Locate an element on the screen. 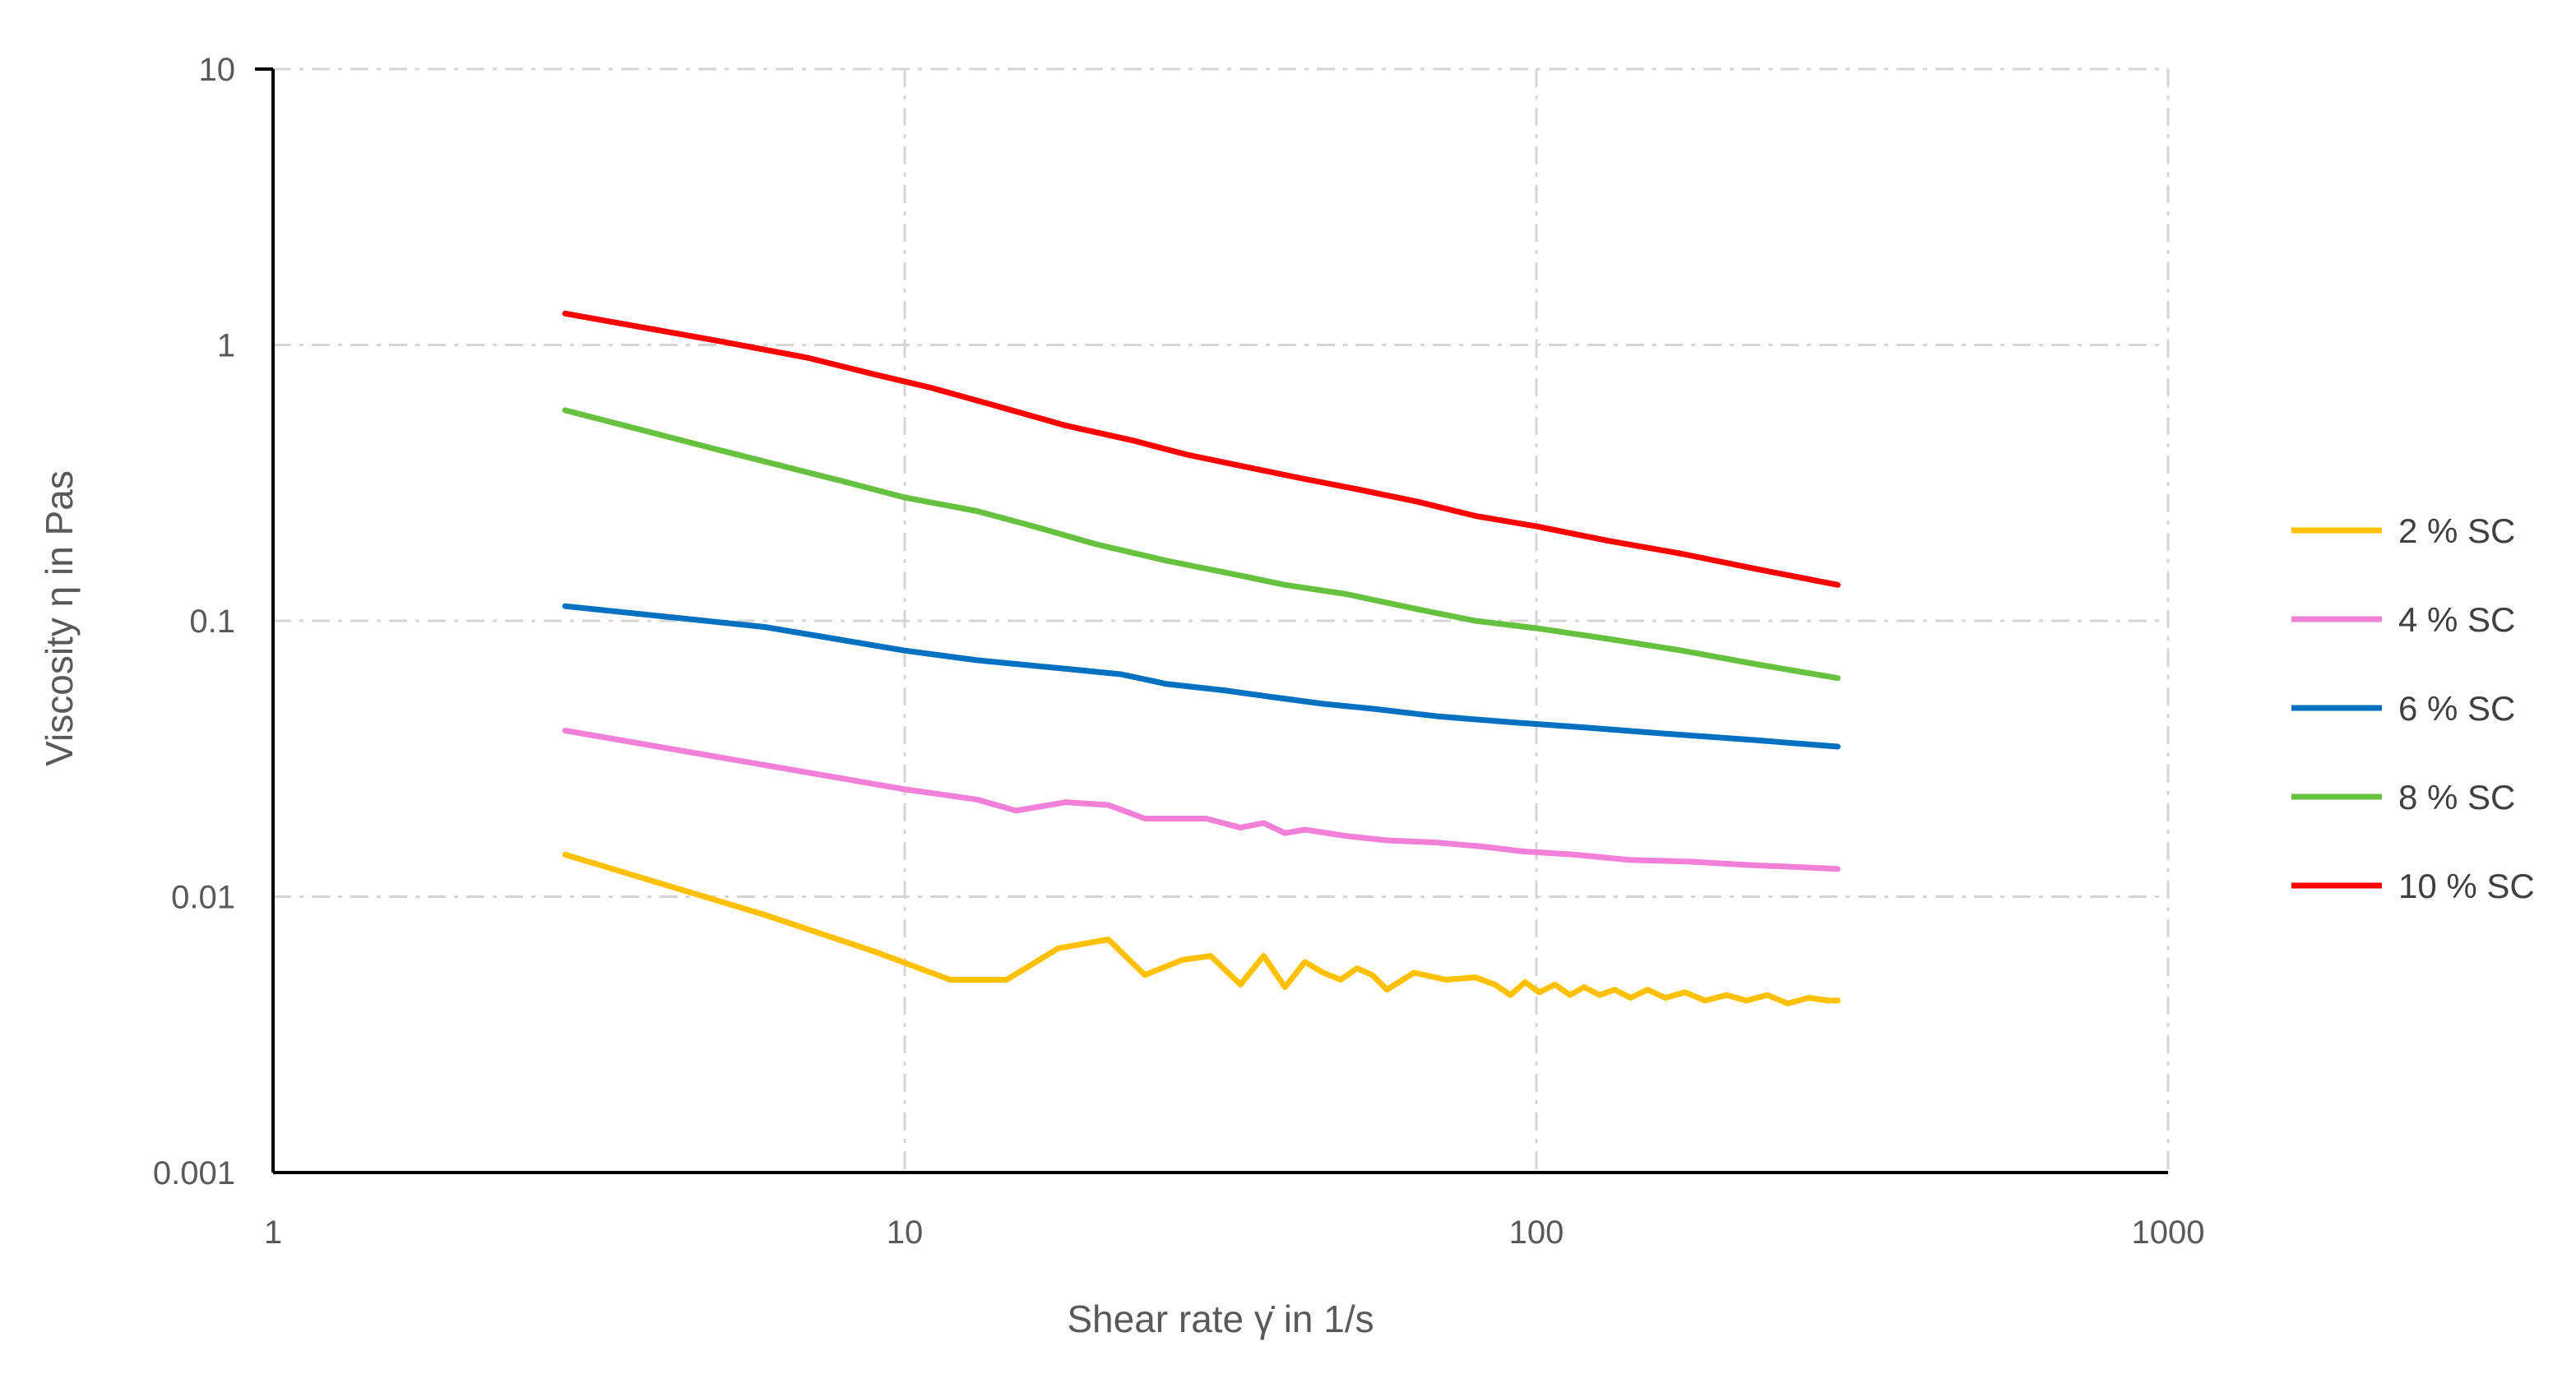  x-tick-label: 100 is located at coordinates (1537, 1232).